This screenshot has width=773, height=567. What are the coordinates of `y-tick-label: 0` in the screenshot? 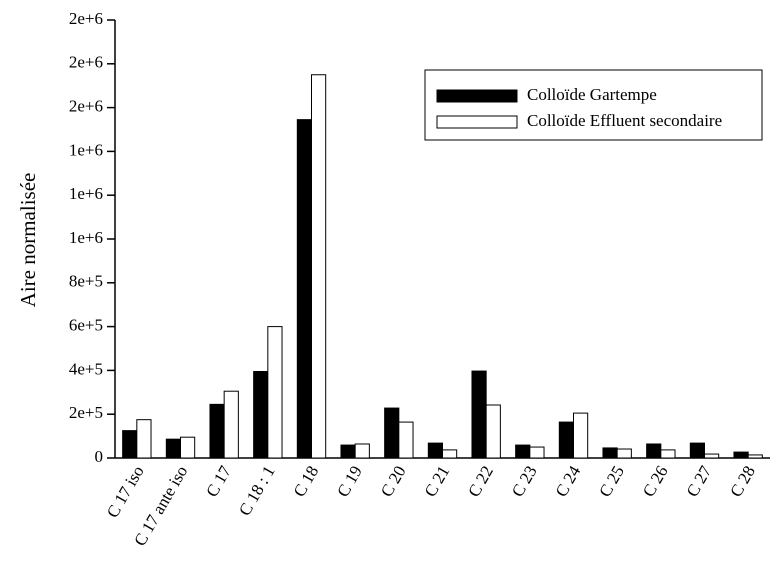 It's located at (99, 456).